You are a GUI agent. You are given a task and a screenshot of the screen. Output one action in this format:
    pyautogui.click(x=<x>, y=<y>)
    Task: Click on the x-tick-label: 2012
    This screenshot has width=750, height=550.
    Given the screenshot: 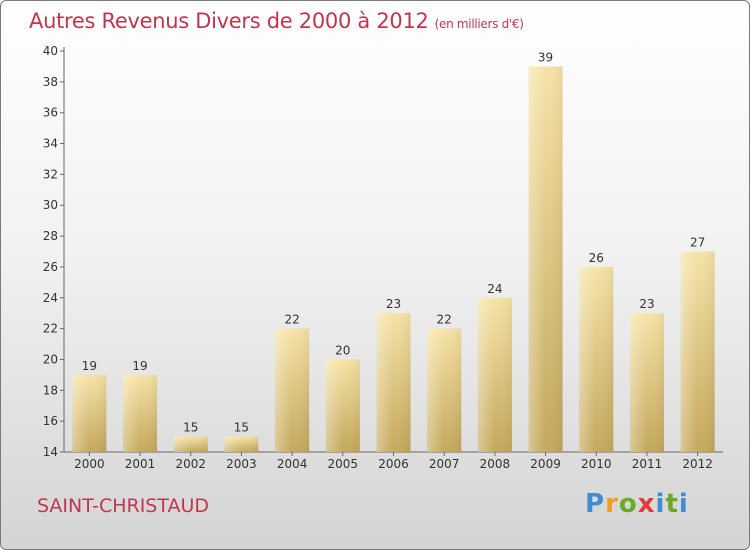 What is the action you would take?
    pyautogui.click(x=697, y=464)
    